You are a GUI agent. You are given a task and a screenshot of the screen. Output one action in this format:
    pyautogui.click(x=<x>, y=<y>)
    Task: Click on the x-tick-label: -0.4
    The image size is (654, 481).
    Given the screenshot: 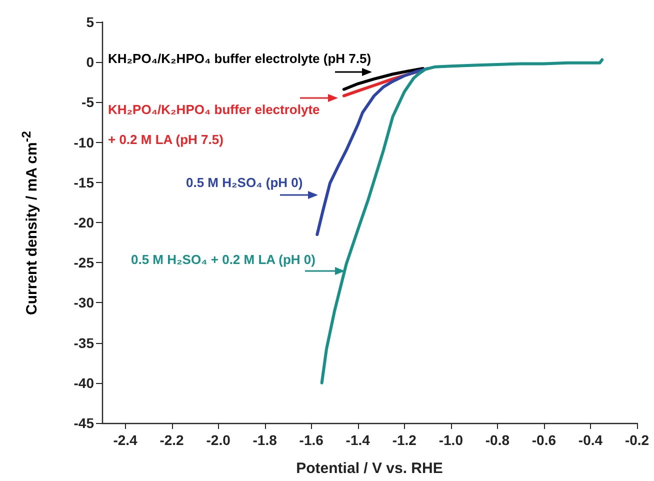 What is the action you would take?
    pyautogui.click(x=590, y=440)
    